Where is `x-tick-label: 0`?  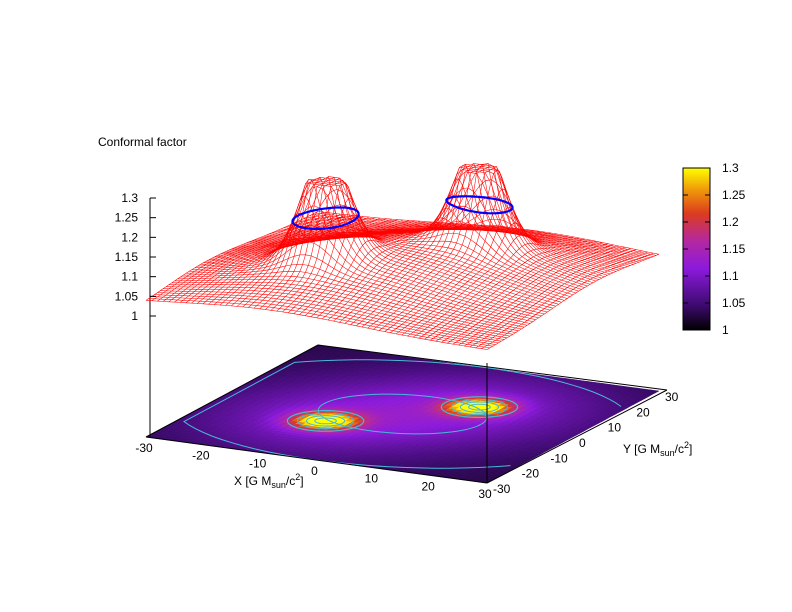 x-tick-label: 0 is located at coordinates (314, 471).